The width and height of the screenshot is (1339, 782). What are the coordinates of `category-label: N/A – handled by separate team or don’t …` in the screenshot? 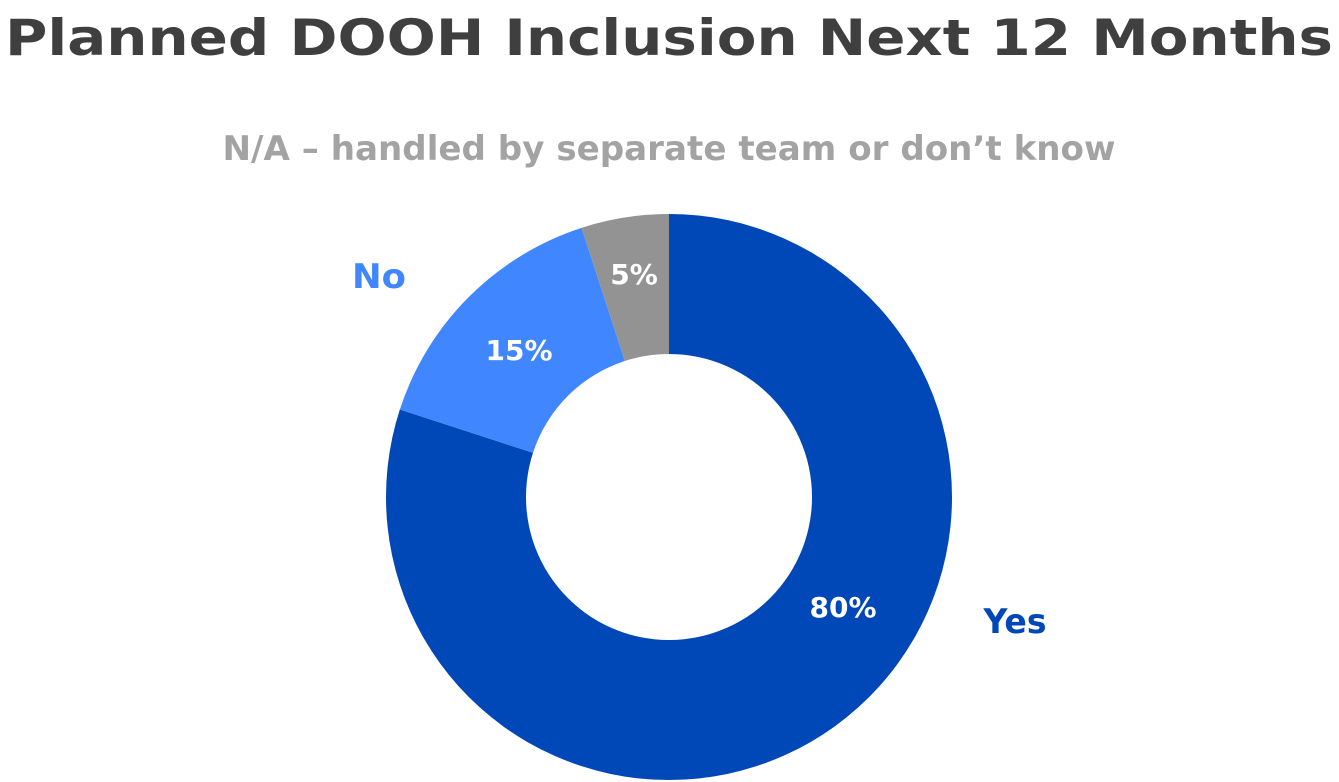 It's located at (669, 149).